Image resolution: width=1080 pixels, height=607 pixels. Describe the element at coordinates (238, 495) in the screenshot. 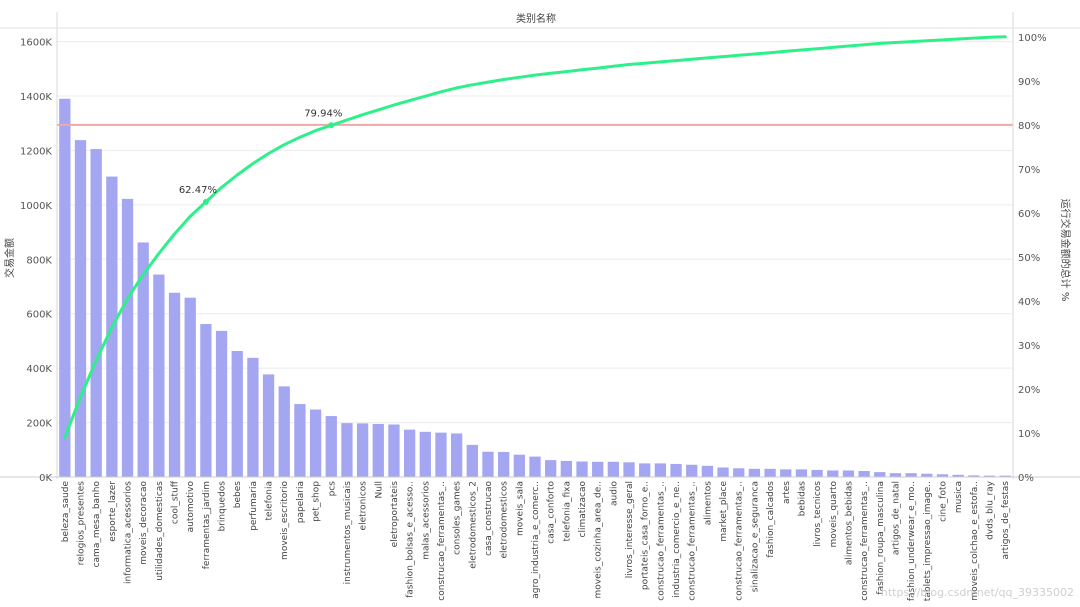

I see `x-tick-label-11: bebes` at that location.